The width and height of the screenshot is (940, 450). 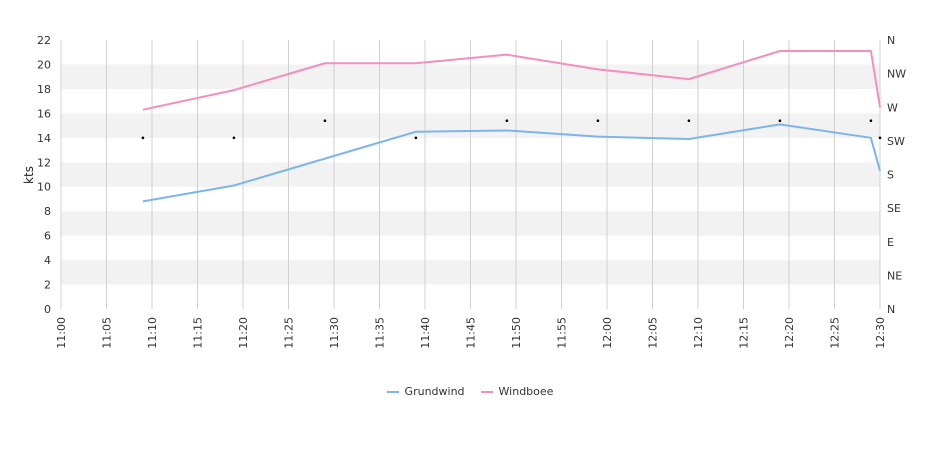 I want to click on direction-tick-label: S, so click(x=890, y=175).